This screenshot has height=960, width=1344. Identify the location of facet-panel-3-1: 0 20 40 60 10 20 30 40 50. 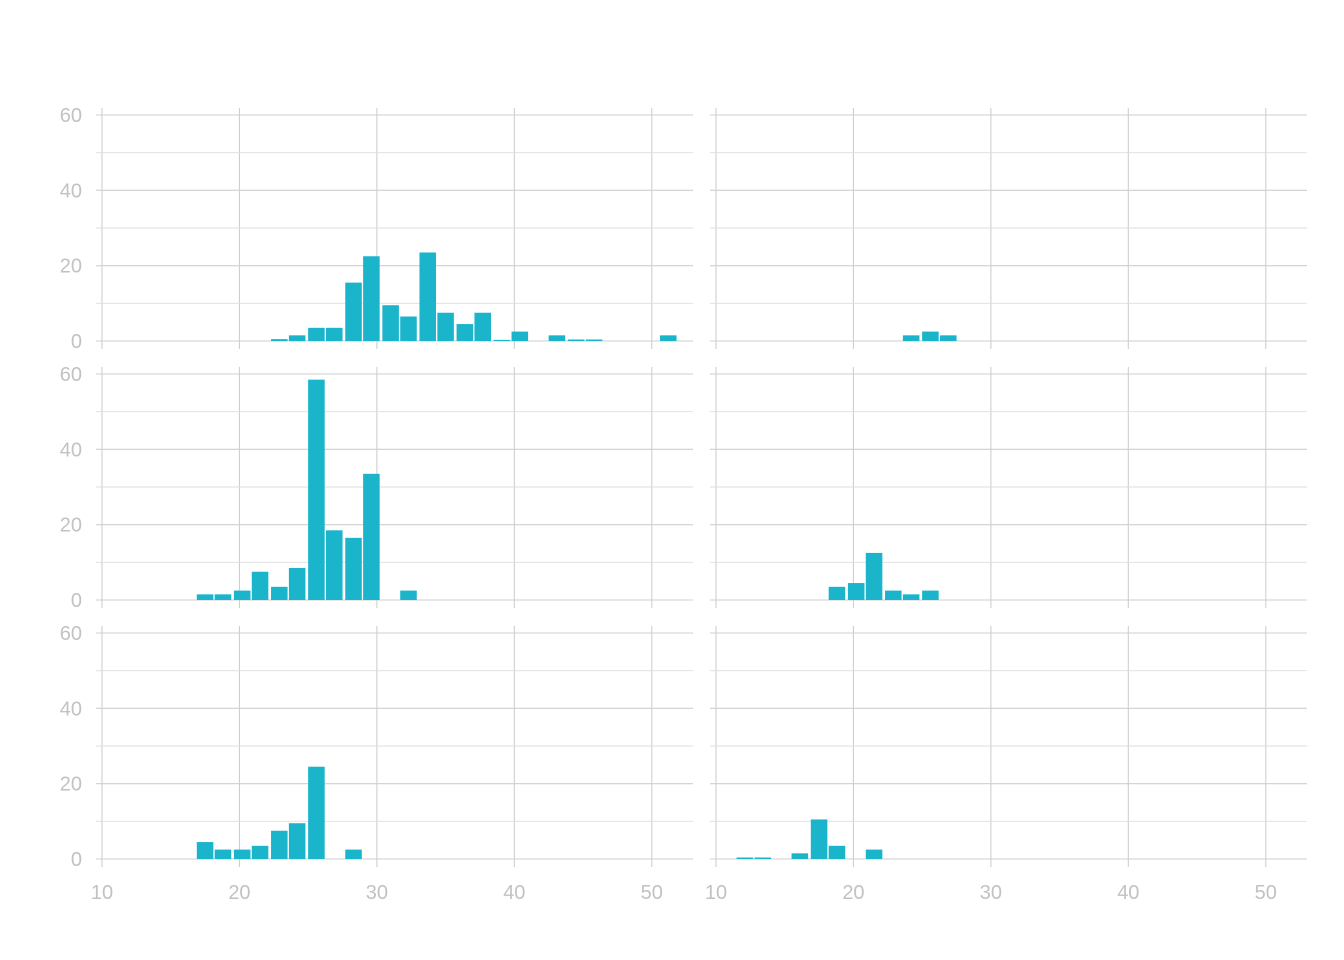
(376, 763).